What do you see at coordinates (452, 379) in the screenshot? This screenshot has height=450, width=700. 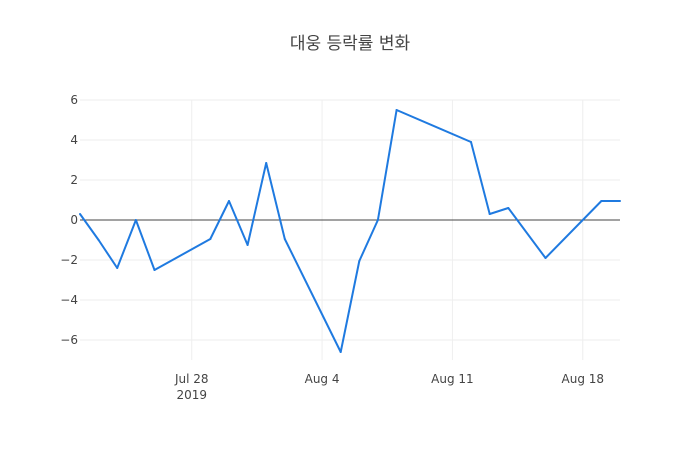 I see `x-tick-label: Aug 11` at bounding box center [452, 379].